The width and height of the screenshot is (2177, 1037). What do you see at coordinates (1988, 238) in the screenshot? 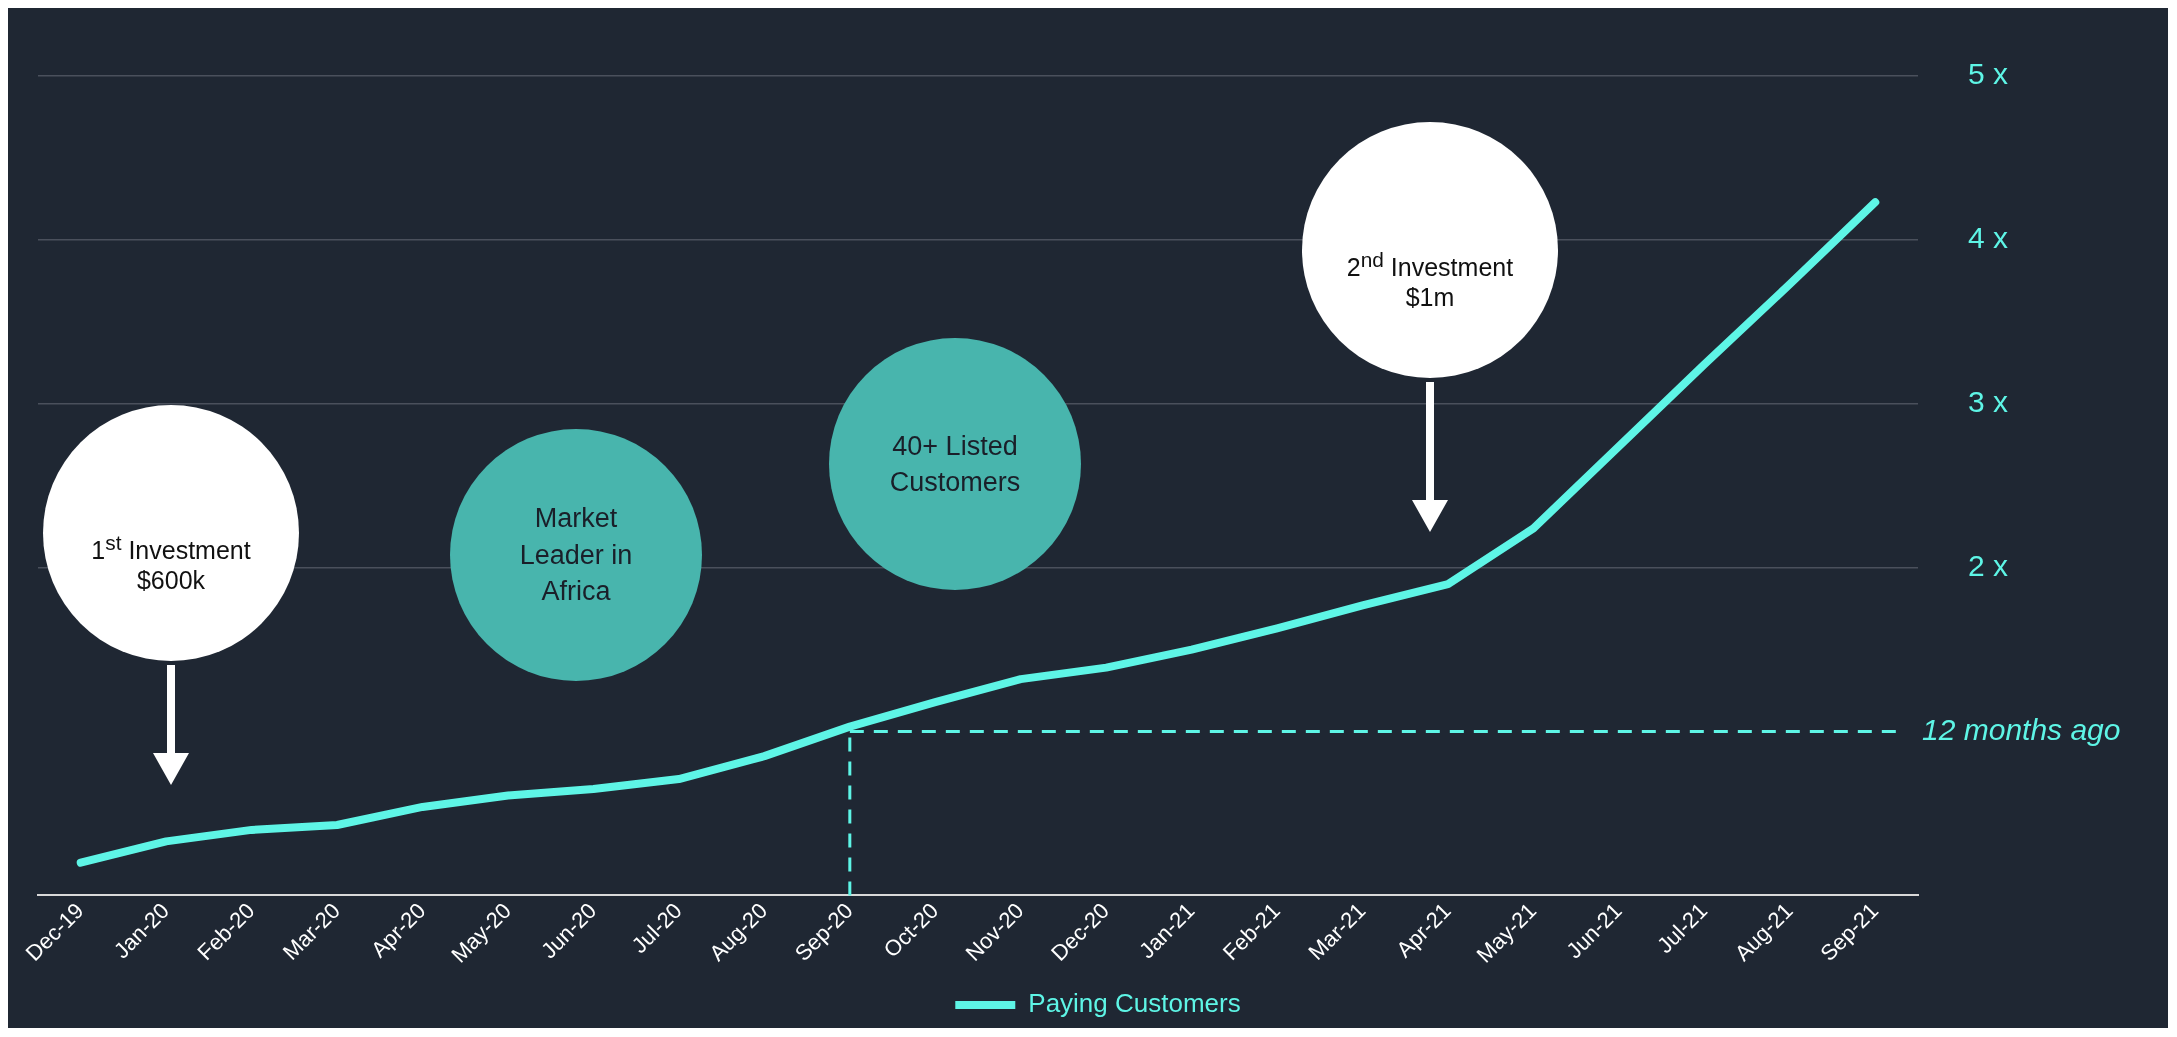
I see `y-tick-label: 4 x` at bounding box center [1988, 238].